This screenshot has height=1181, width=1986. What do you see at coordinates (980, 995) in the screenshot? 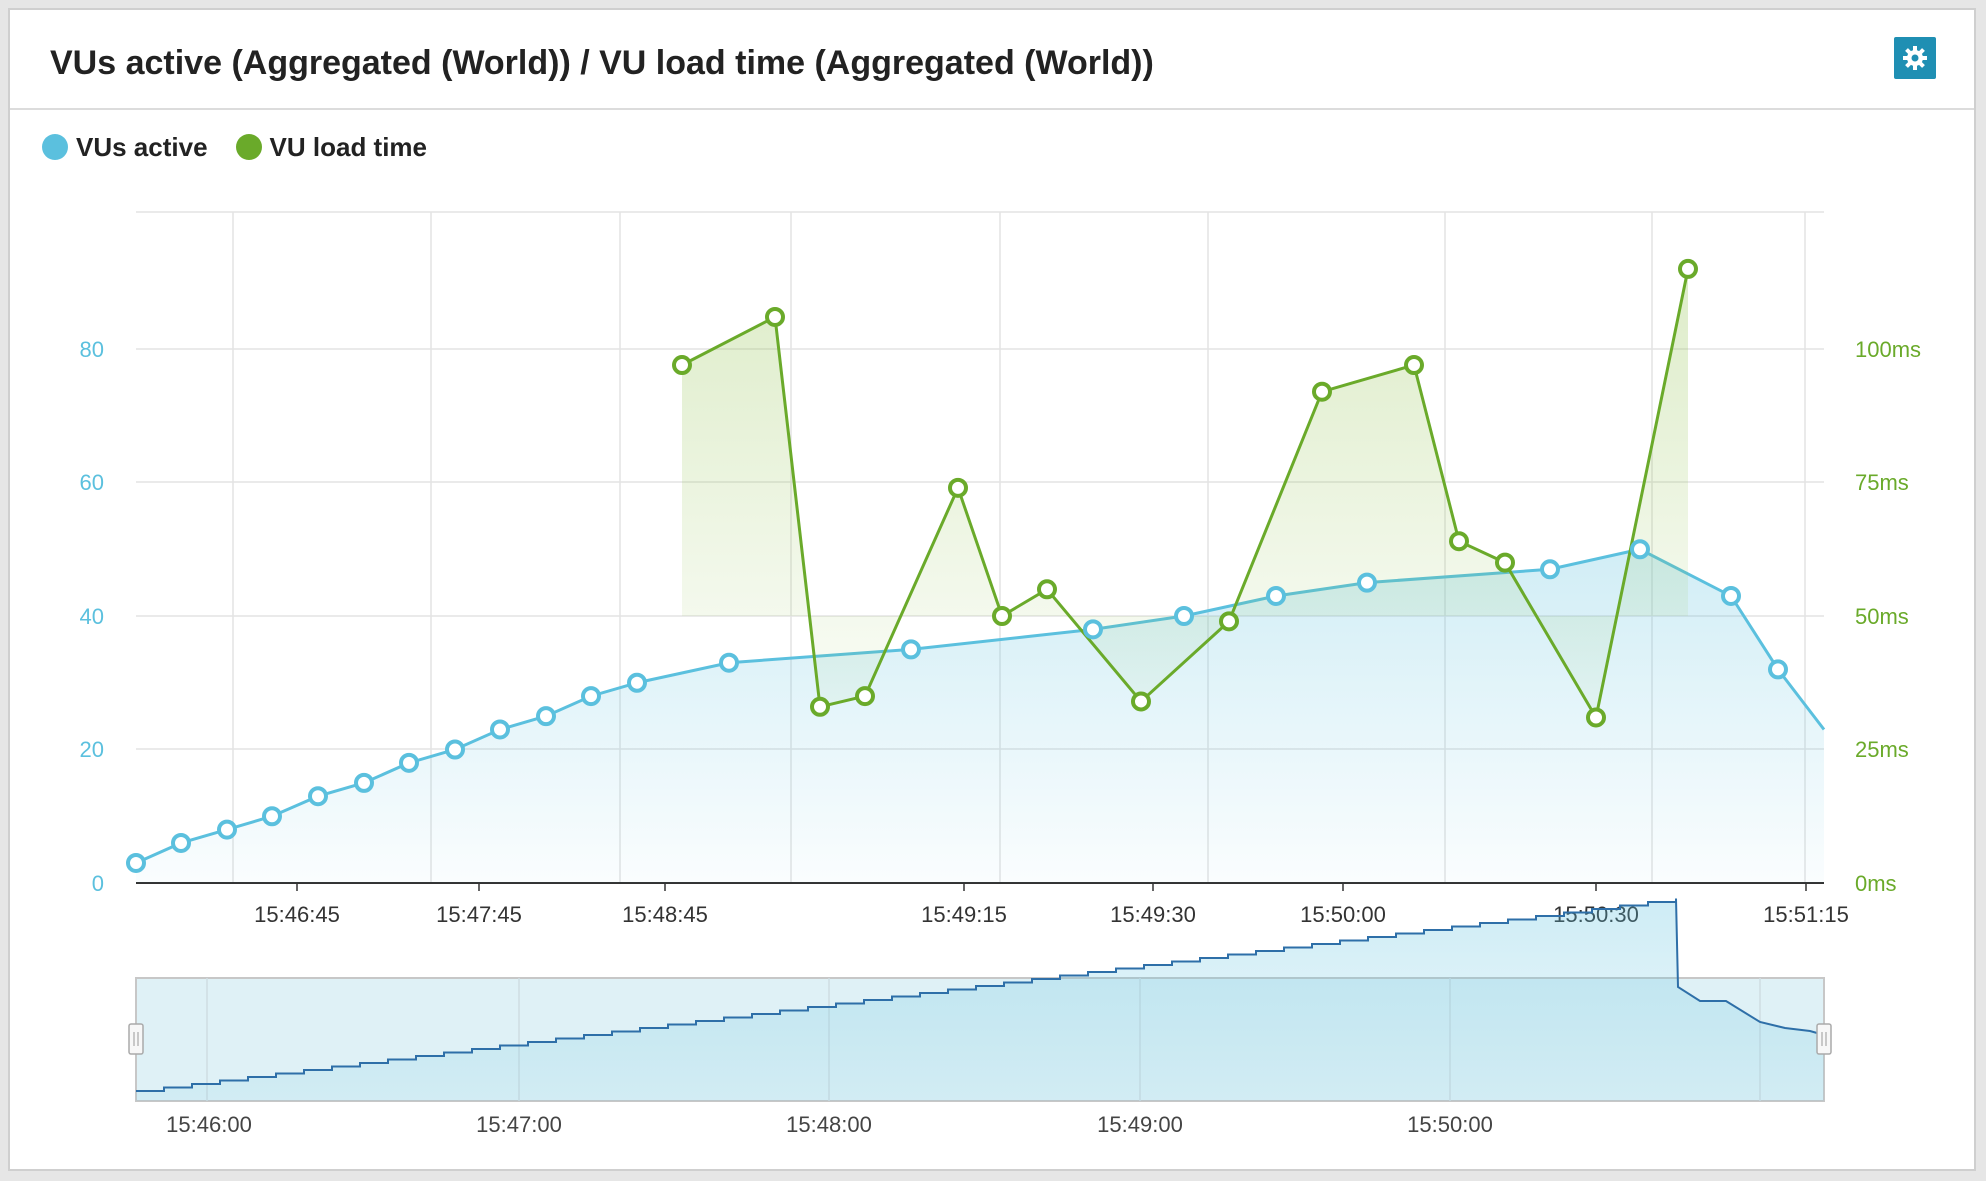
I see `navigator-line` at bounding box center [980, 995].